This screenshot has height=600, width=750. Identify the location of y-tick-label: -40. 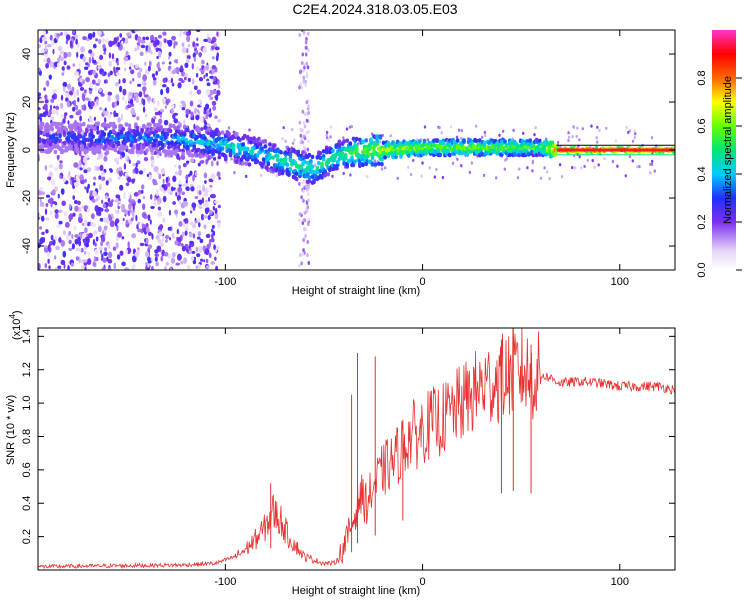
(27, 246).